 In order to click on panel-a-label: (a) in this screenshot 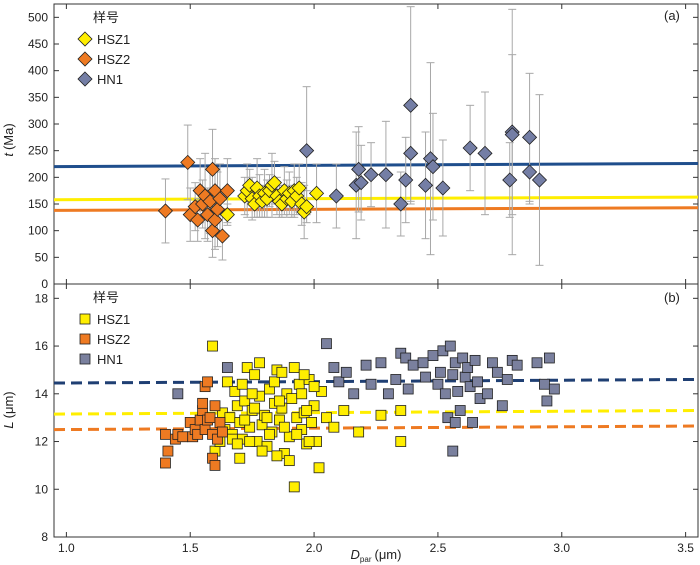, I will do `click(672, 15)`.